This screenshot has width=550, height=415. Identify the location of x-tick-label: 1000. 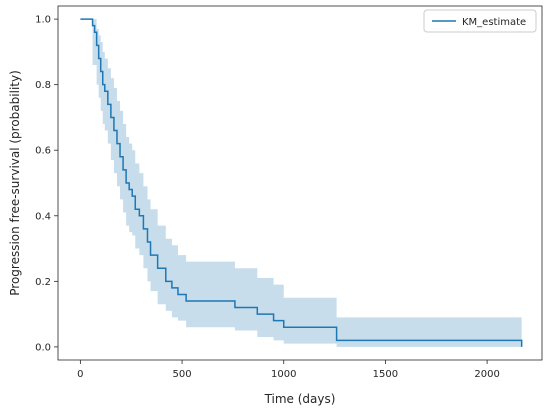
(283, 374).